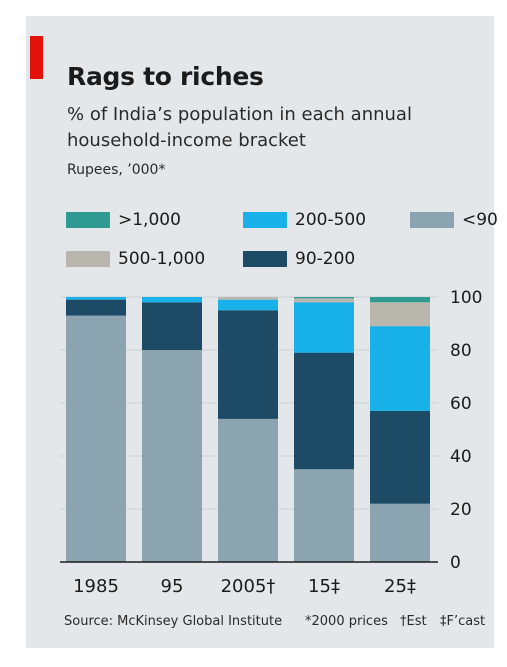  I want to click on y-tick-label: 0, so click(455, 563).